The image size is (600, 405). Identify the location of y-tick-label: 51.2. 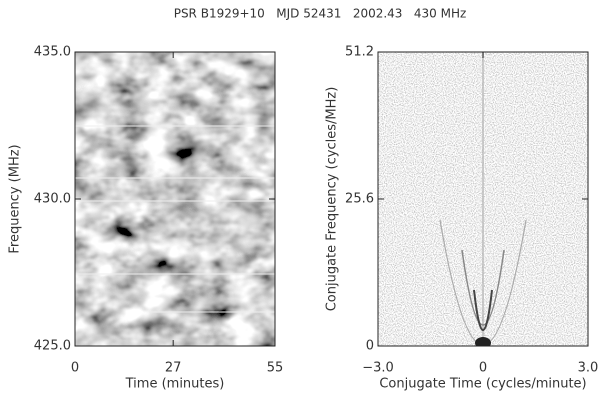
(359, 52).